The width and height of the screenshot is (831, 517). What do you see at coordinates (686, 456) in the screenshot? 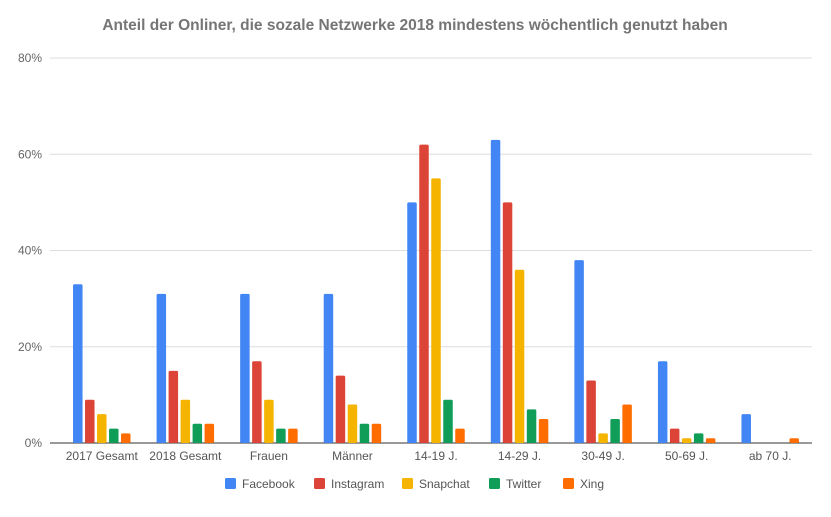
I see `x-tick-label: 50-69 J.` at bounding box center [686, 456].